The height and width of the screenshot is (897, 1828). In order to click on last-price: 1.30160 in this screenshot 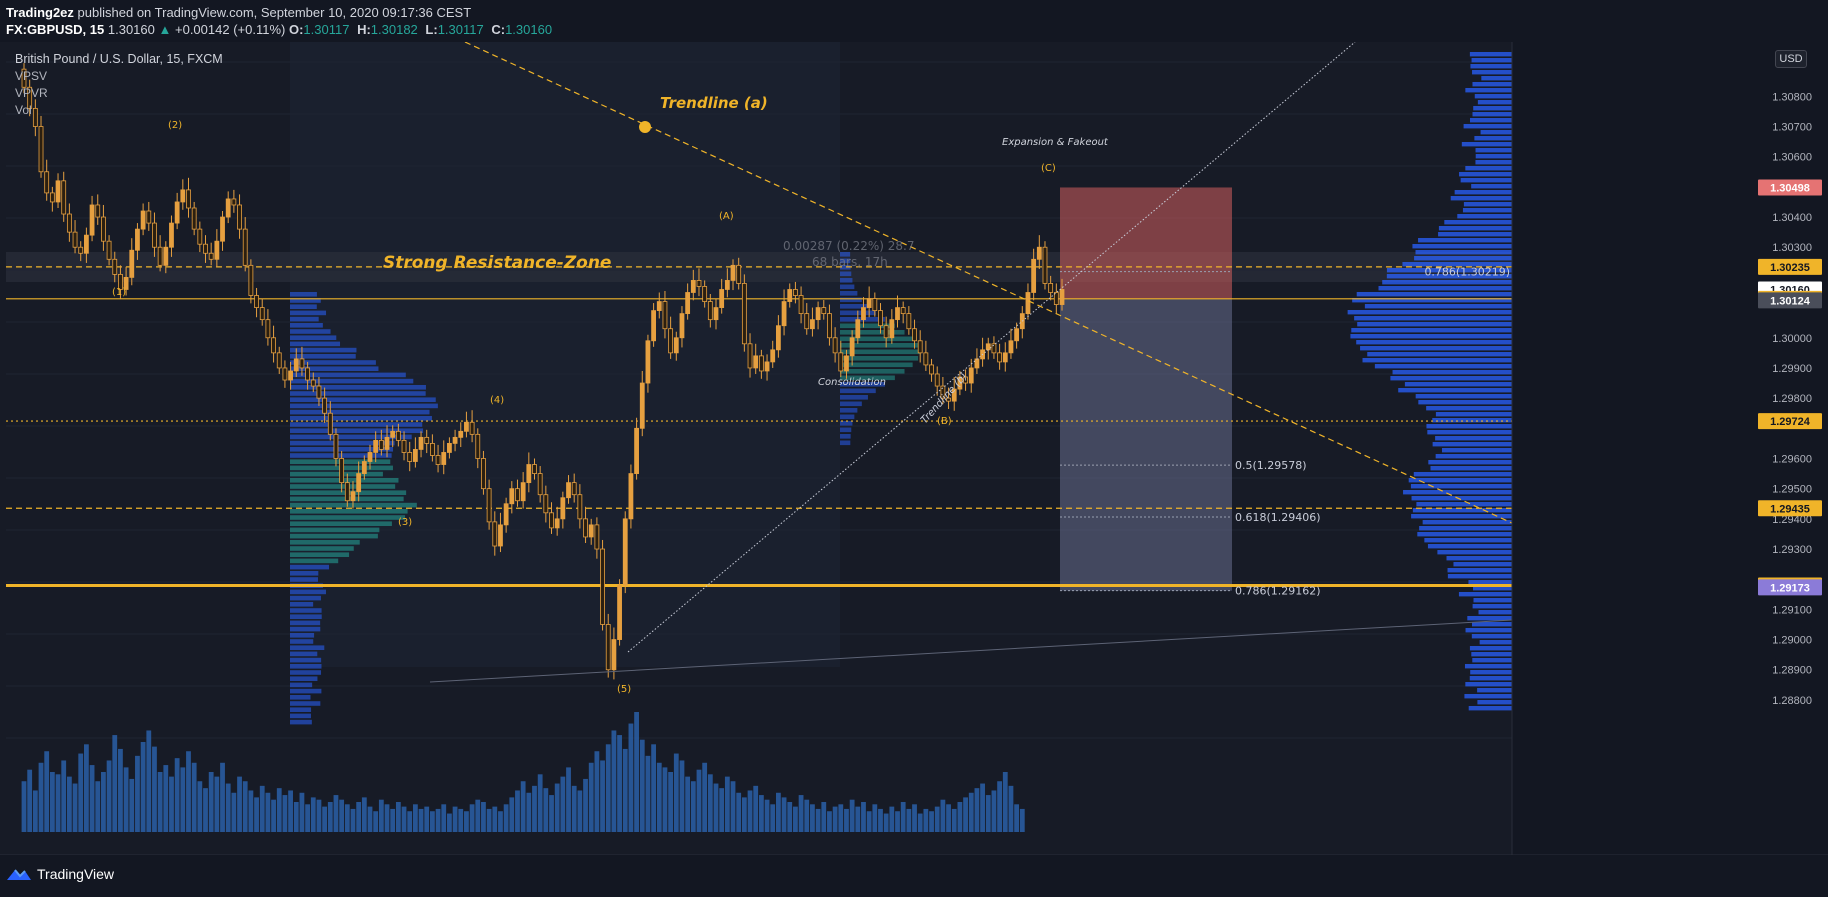, I will do `click(131, 29)`.